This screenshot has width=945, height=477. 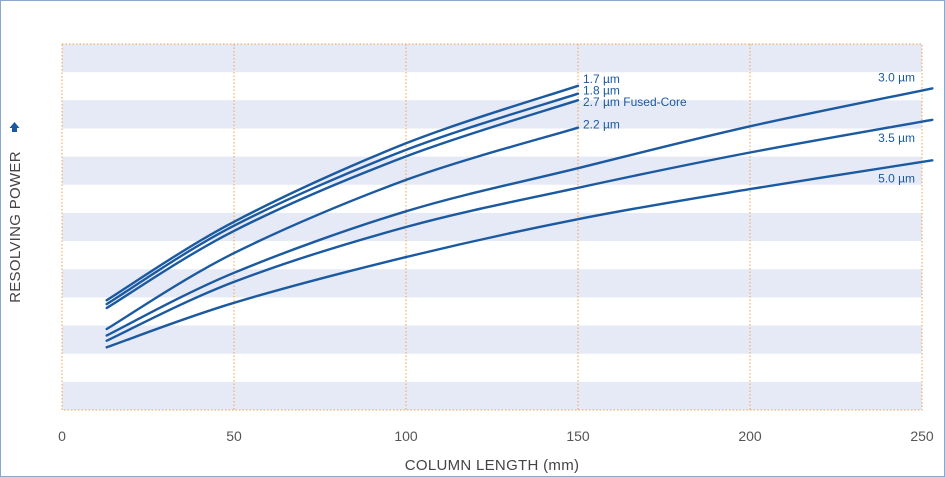 What do you see at coordinates (601, 125) in the screenshot?
I see `series-label: 2.2 µm` at bounding box center [601, 125].